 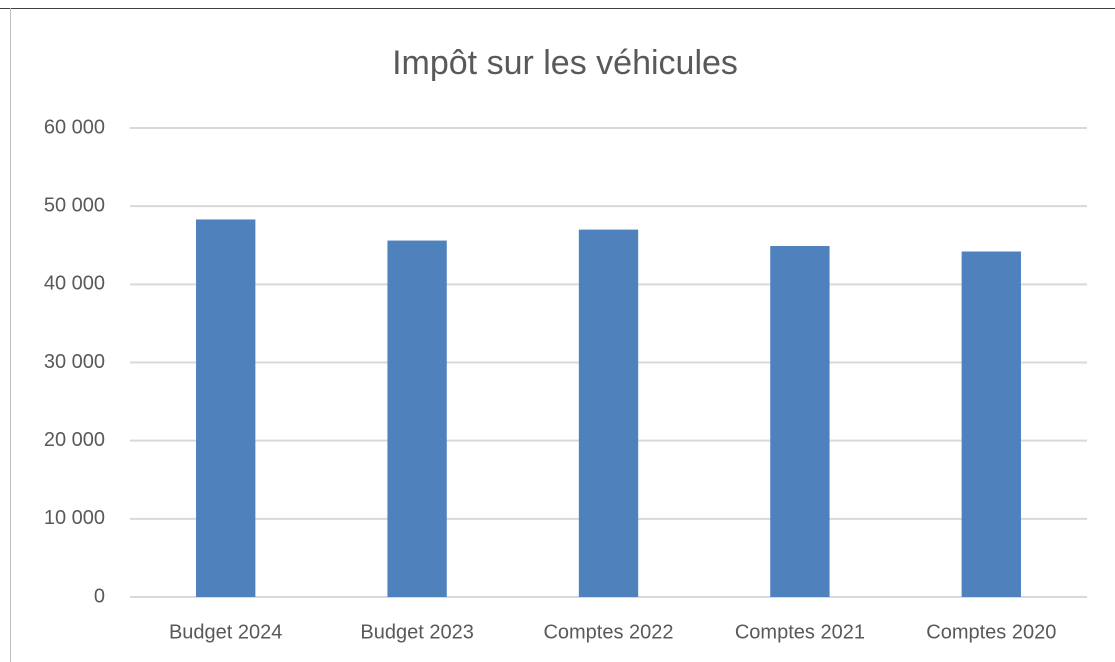 What do you see at coordinates (74, 127) in the screenshot?
I see `y-tick-label: 60 000` at bounding box center [74, 127].